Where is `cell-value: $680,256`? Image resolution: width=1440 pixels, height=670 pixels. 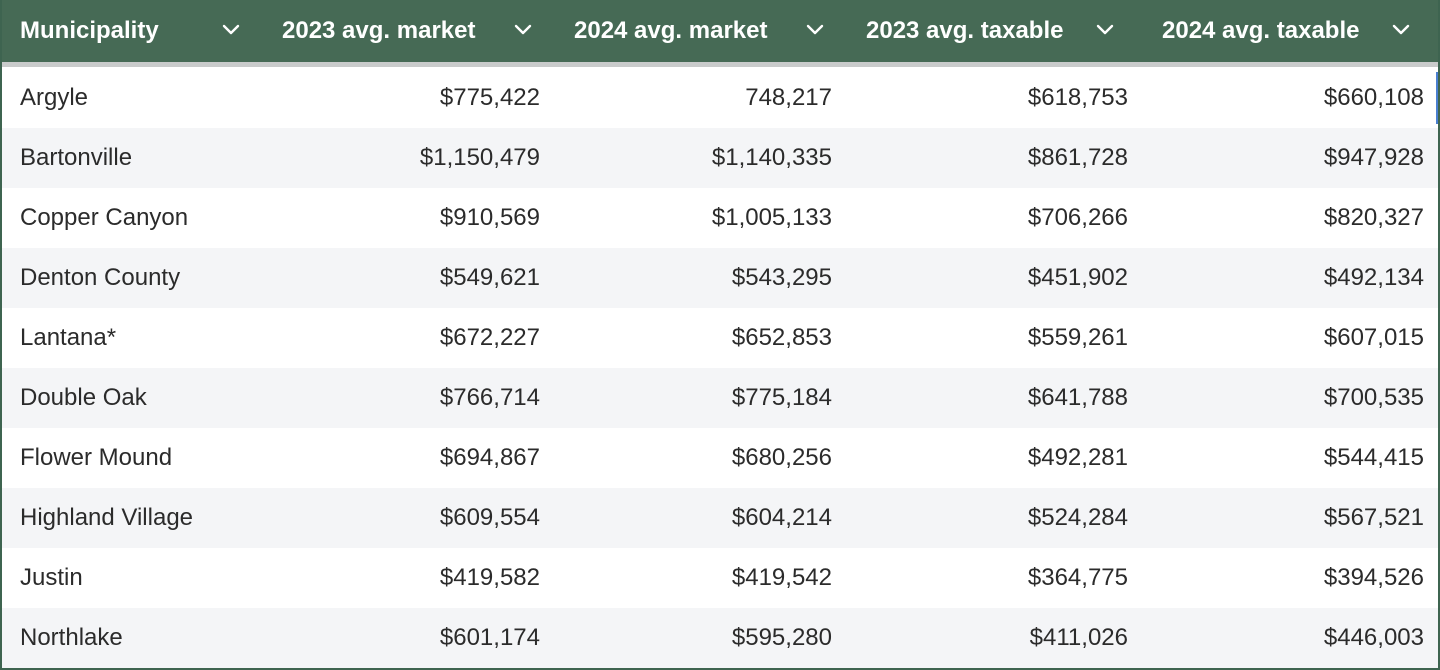 cell-value: $680,256 is located at coordinates (781, 457).